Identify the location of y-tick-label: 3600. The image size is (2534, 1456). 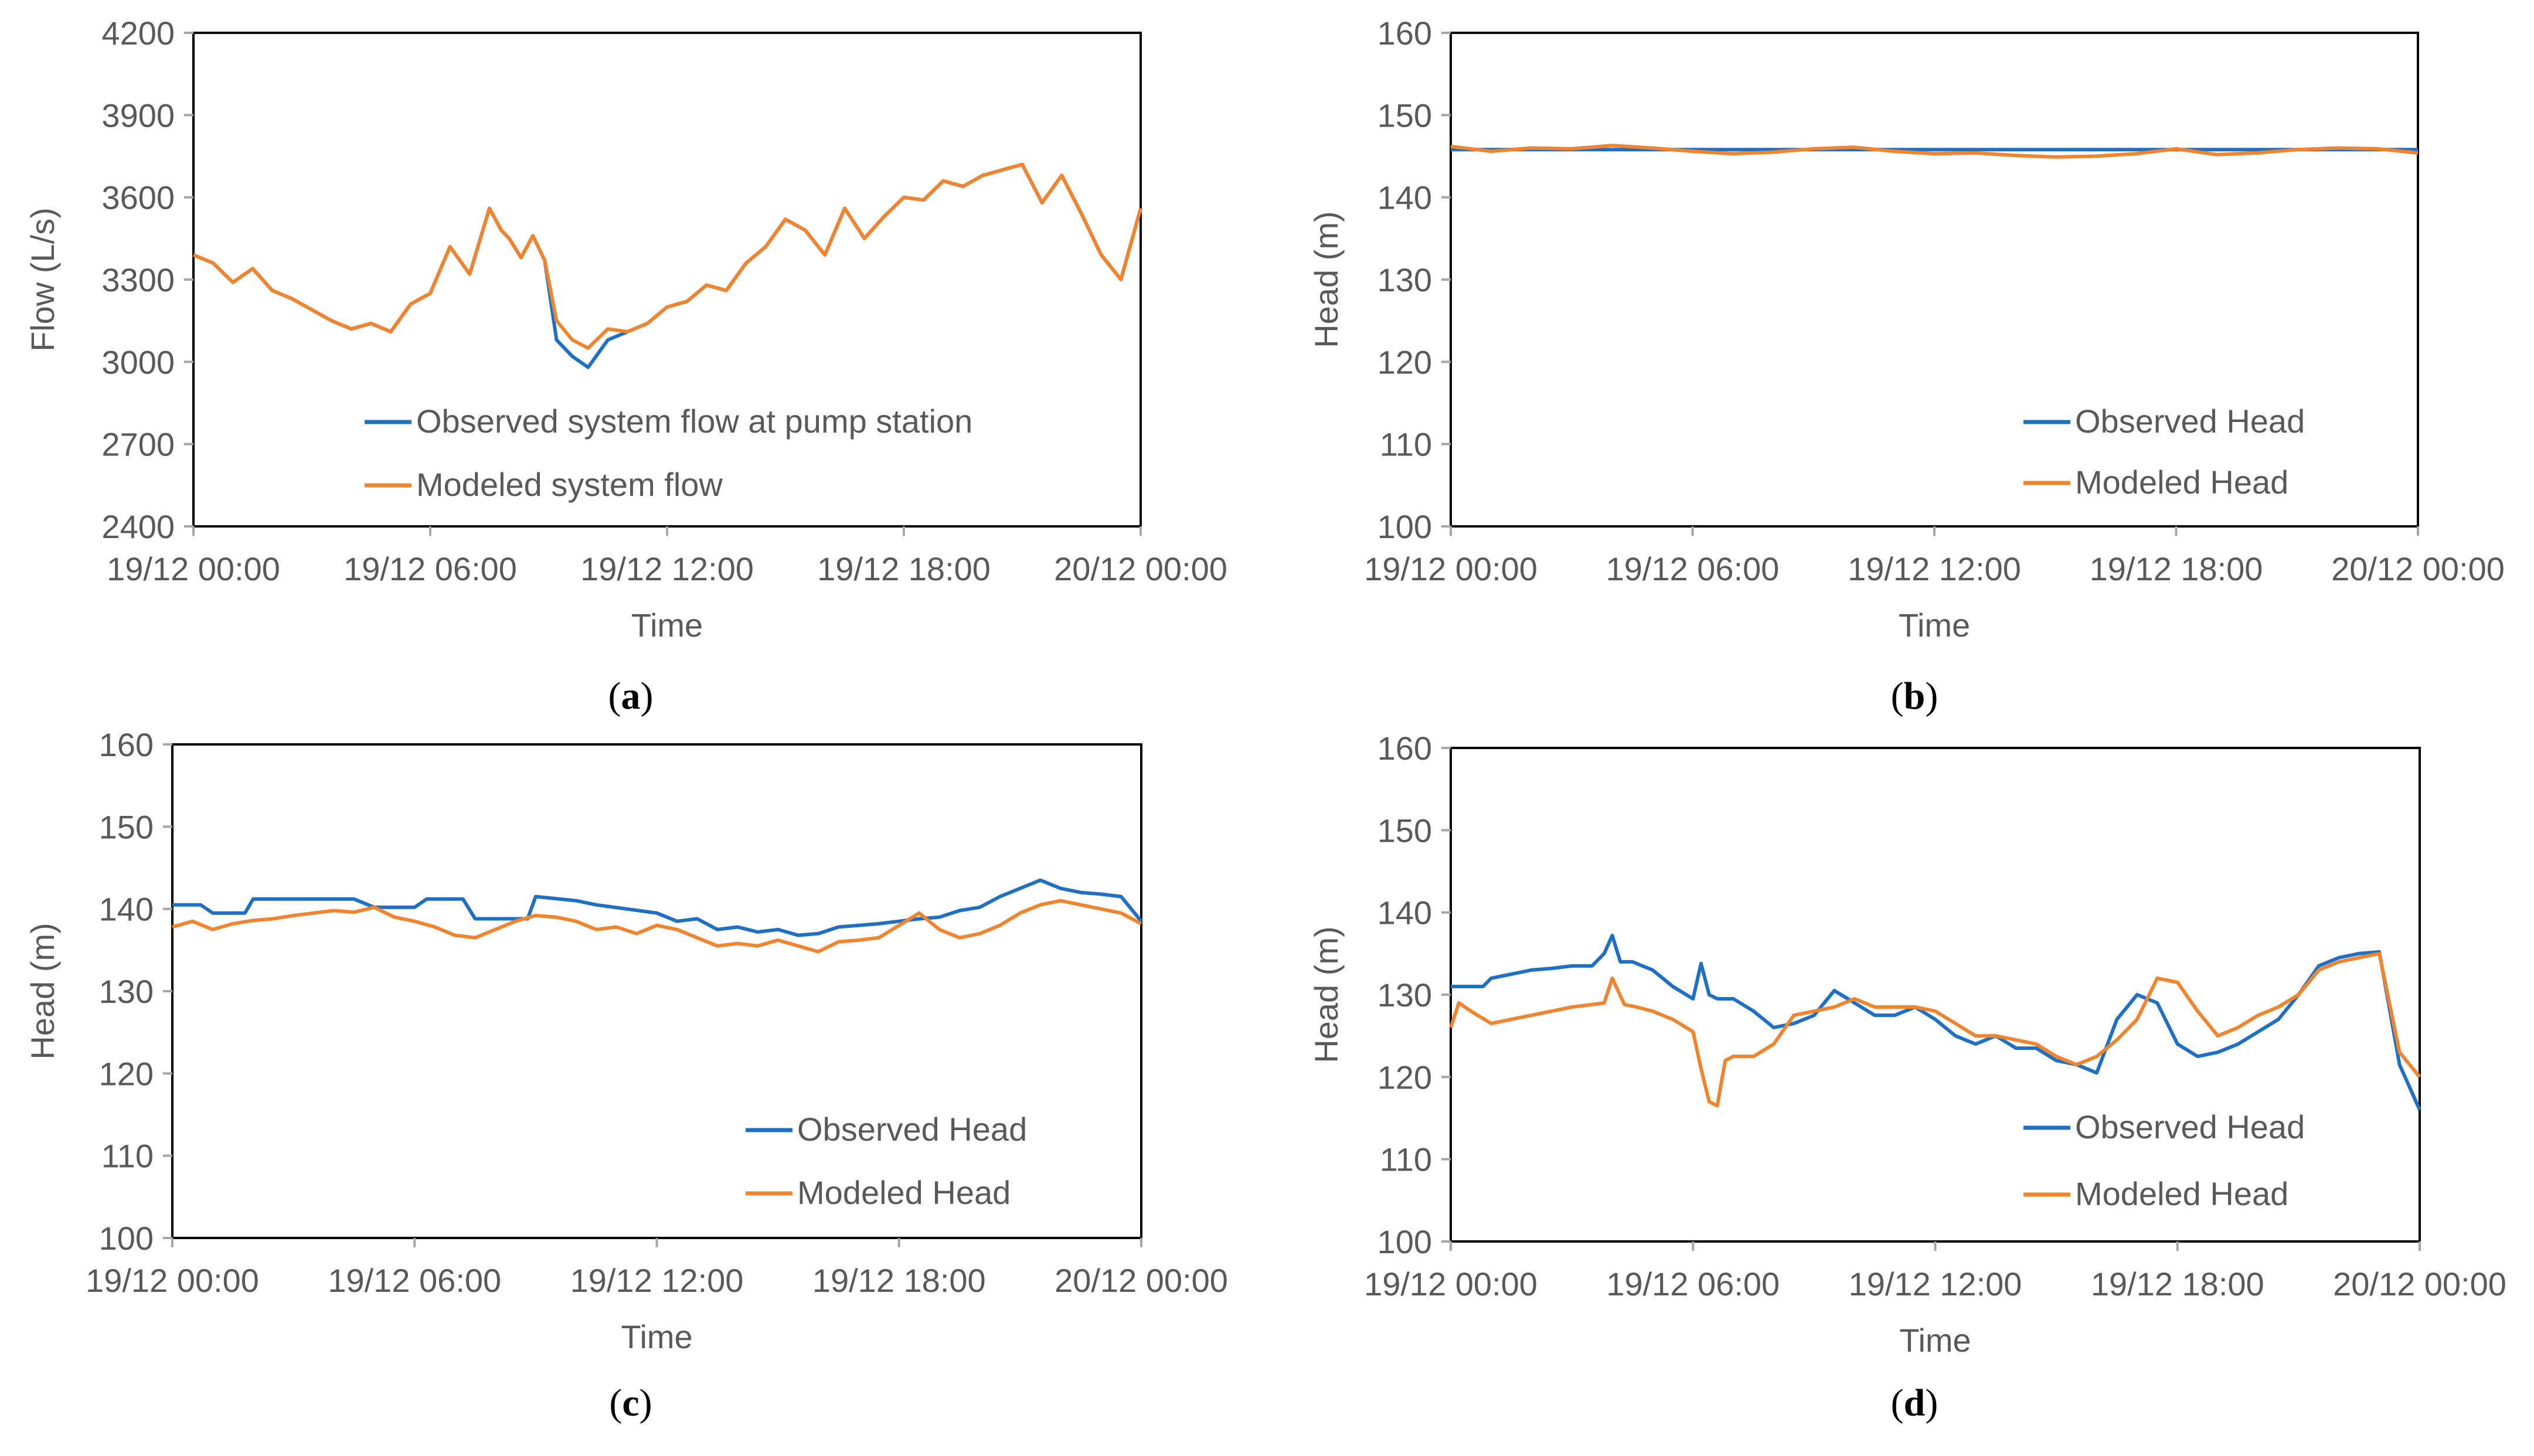
(138, 197).